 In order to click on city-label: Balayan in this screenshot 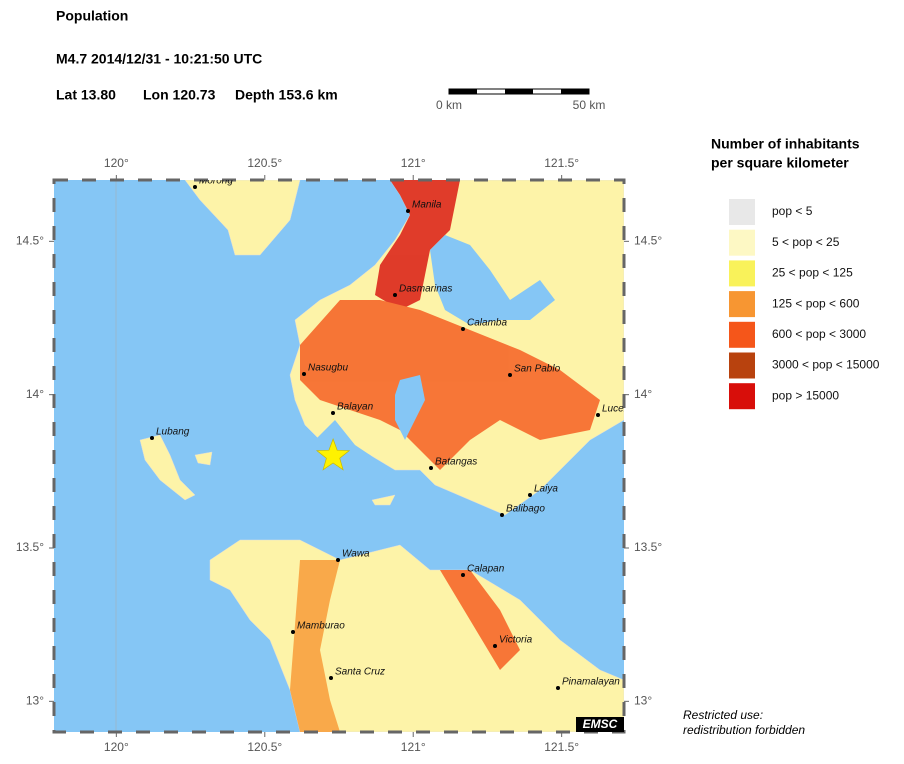, I will do `click(355, 407)`.